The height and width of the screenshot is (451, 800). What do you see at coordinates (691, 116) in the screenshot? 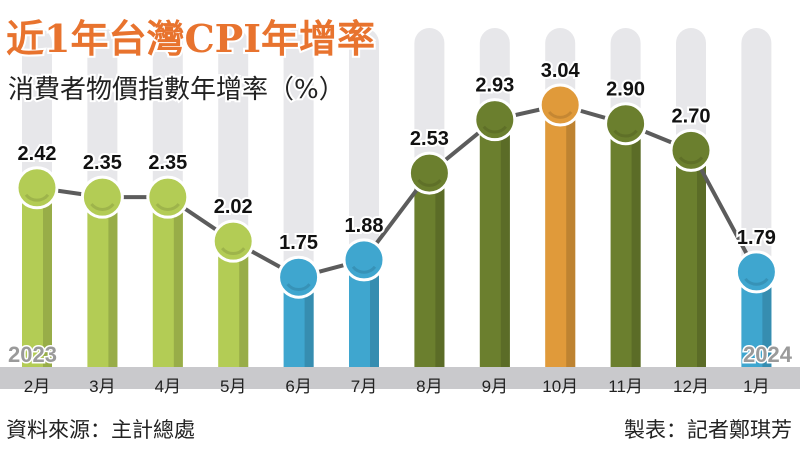
I see `data-label: 2.70` at bounding box center [691, 116].